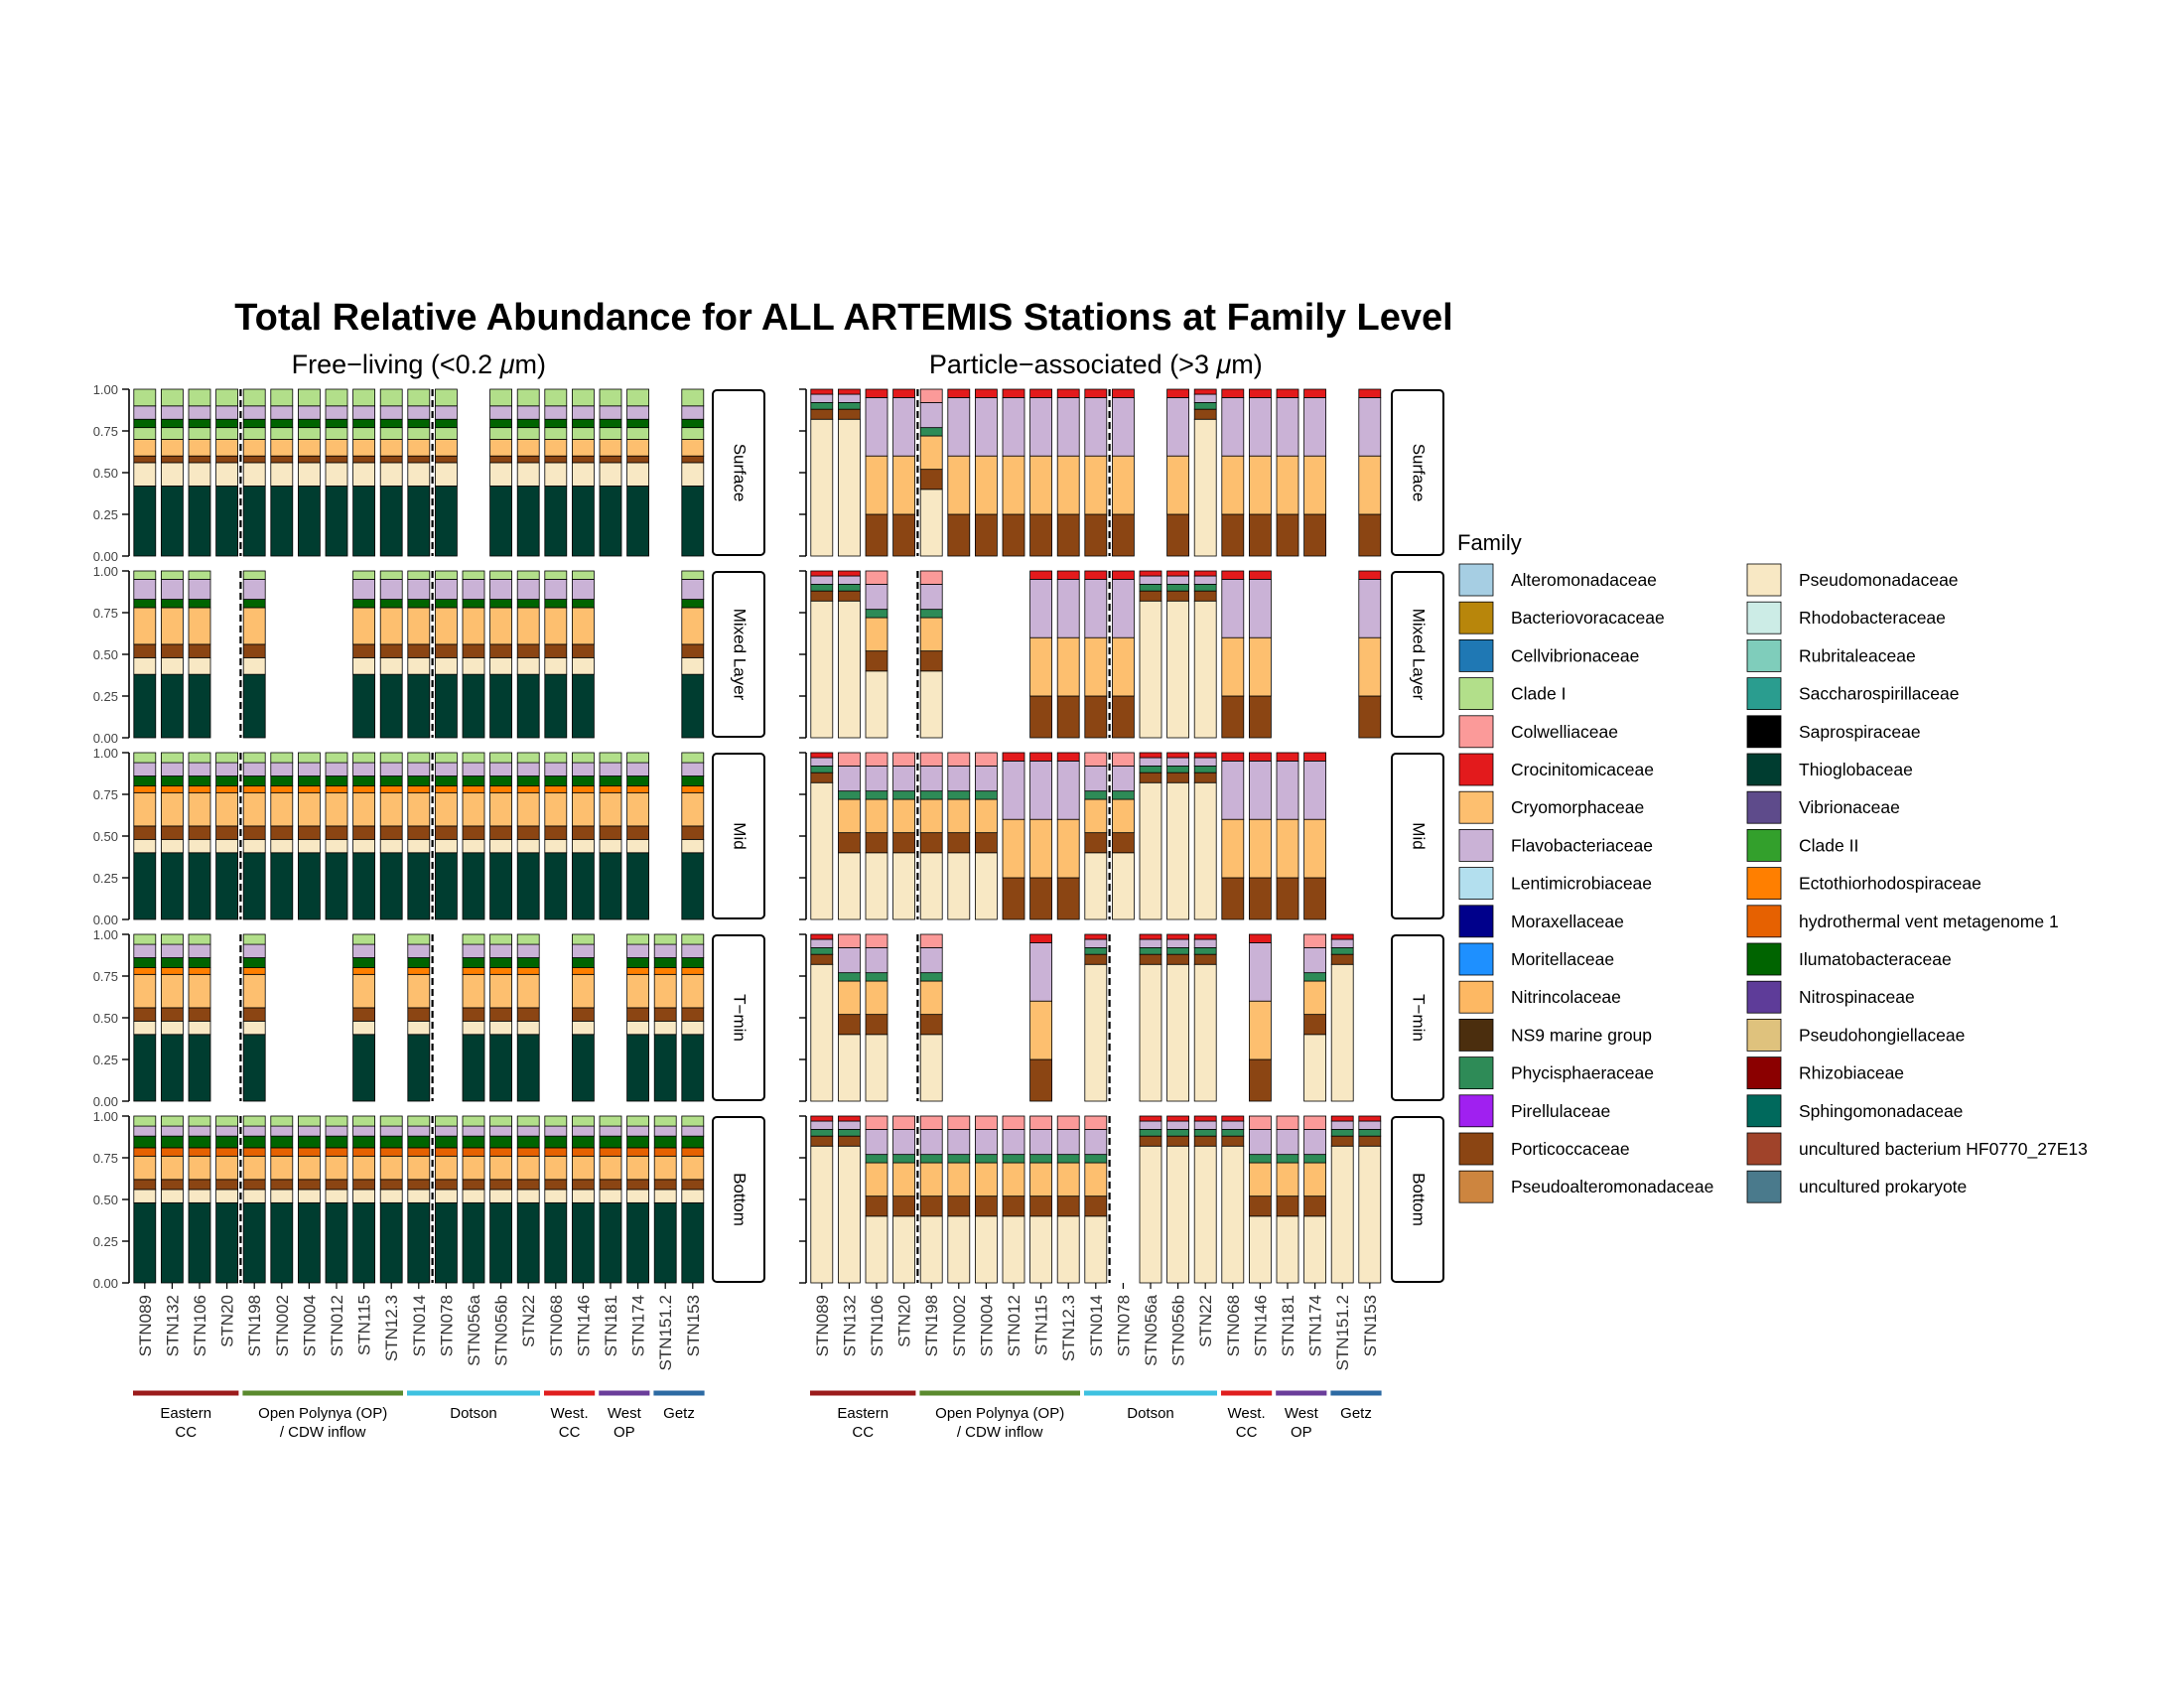 This screenshot has height=1688, width=2184. I want to click on bar-STN181, so click(1287, 836).